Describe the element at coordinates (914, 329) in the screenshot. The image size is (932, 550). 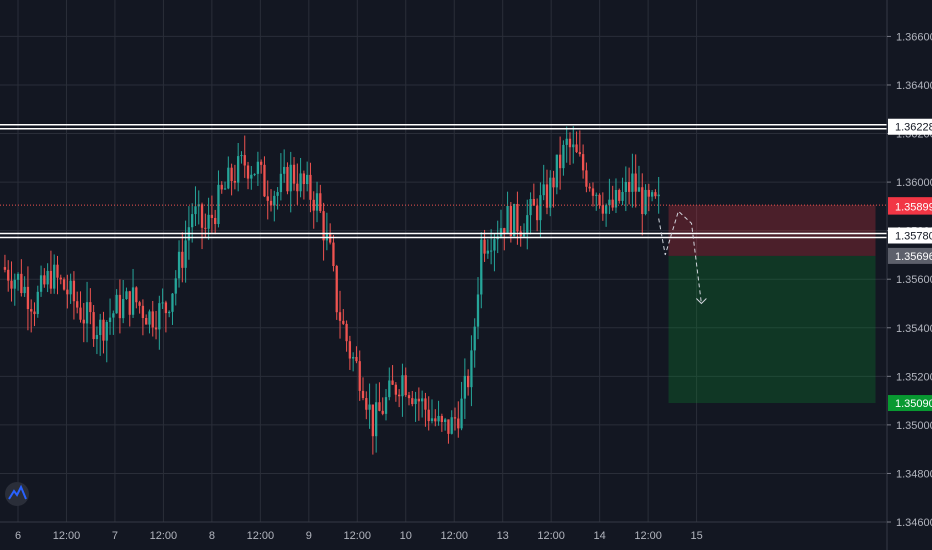
I see `price-tick-label: 1.35400` at that location.